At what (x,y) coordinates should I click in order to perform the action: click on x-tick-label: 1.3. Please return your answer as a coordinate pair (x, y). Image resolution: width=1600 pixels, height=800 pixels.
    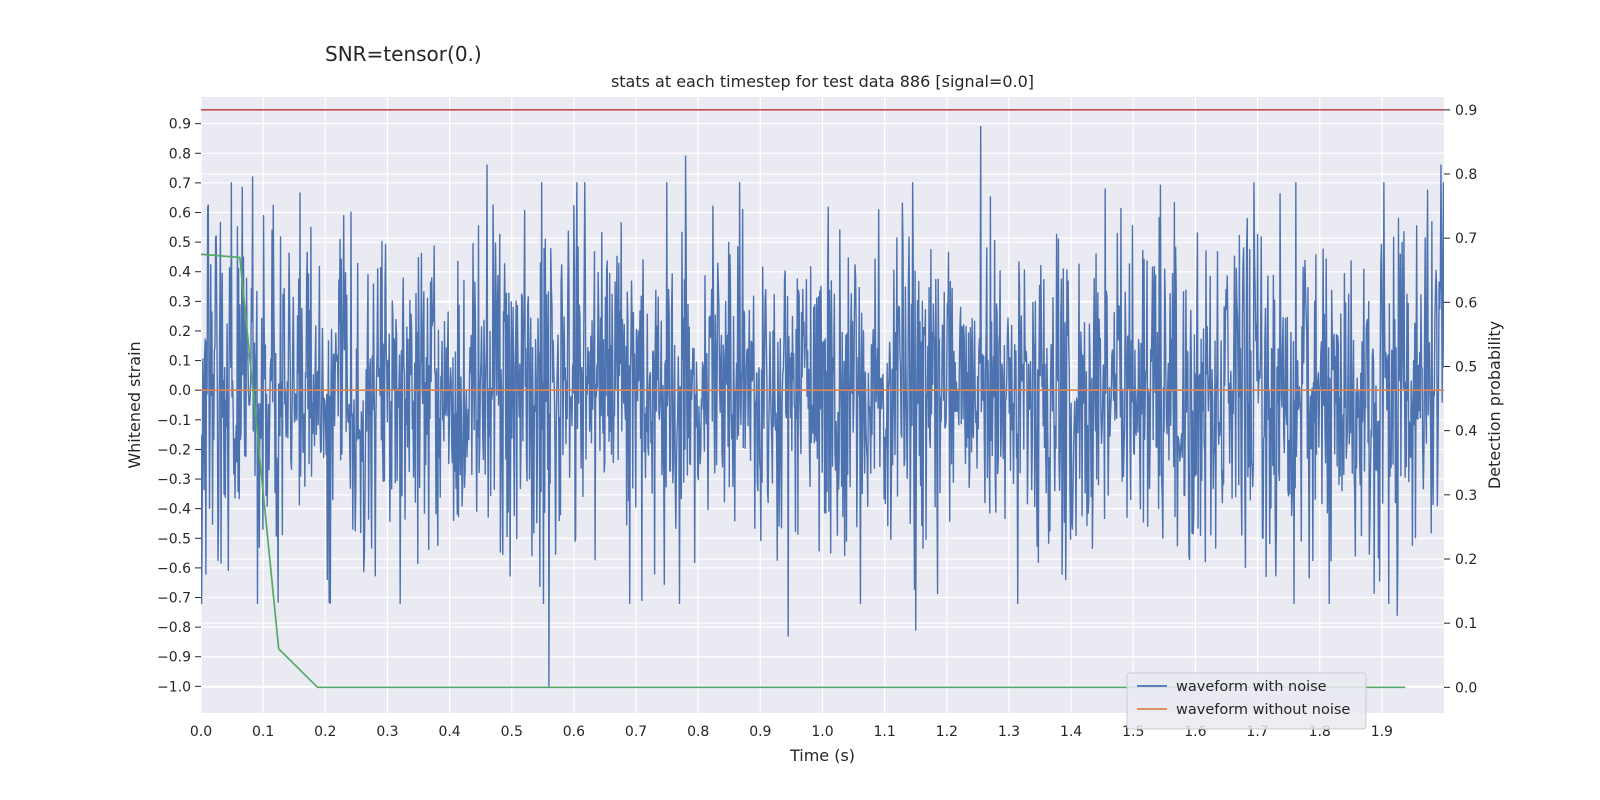
    Looking at the image, I should click on (1009, 732).